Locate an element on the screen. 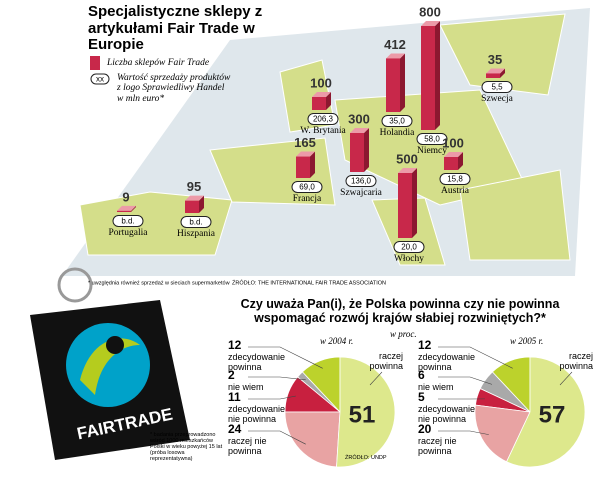 Image resolution: width=594 pixels, height=480 pixels. sales-label: 35,0 is located at coordinates (397, 121).